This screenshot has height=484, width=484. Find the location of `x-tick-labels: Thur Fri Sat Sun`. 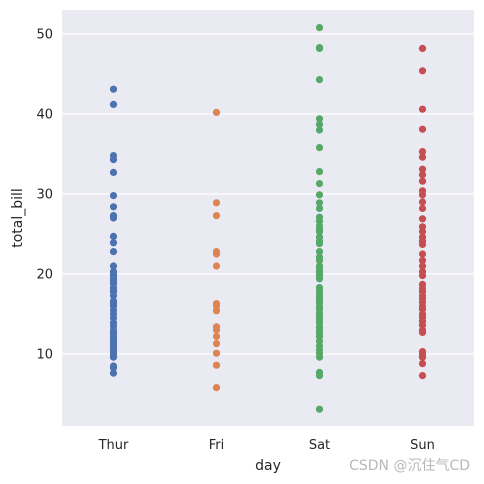

x-tick-labels: Thur Fri Sat Sun is located at coordinates (266, 445).